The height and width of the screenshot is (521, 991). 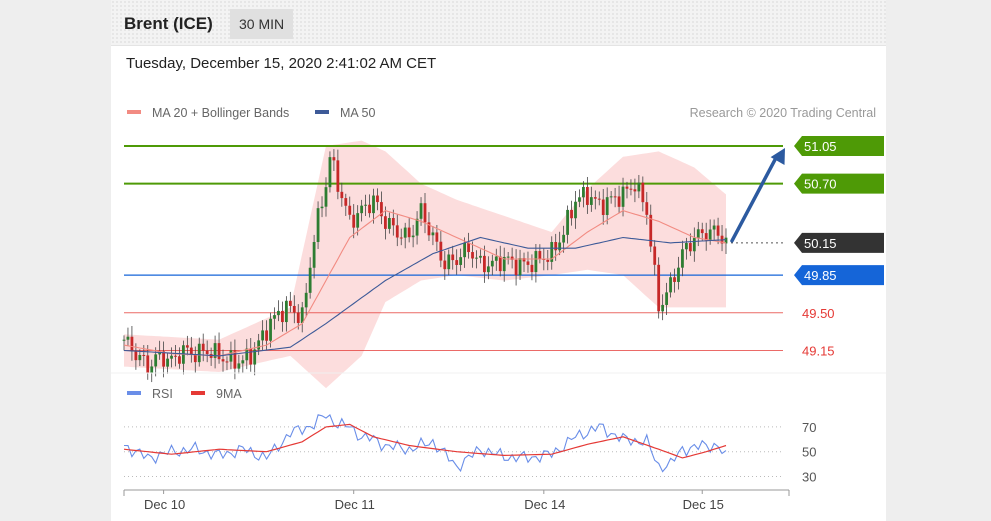 What do you see at coordinates (754, 198) in the screenshot?
I see `forecast-arrow-shaft` at bounding box center [754, 198].